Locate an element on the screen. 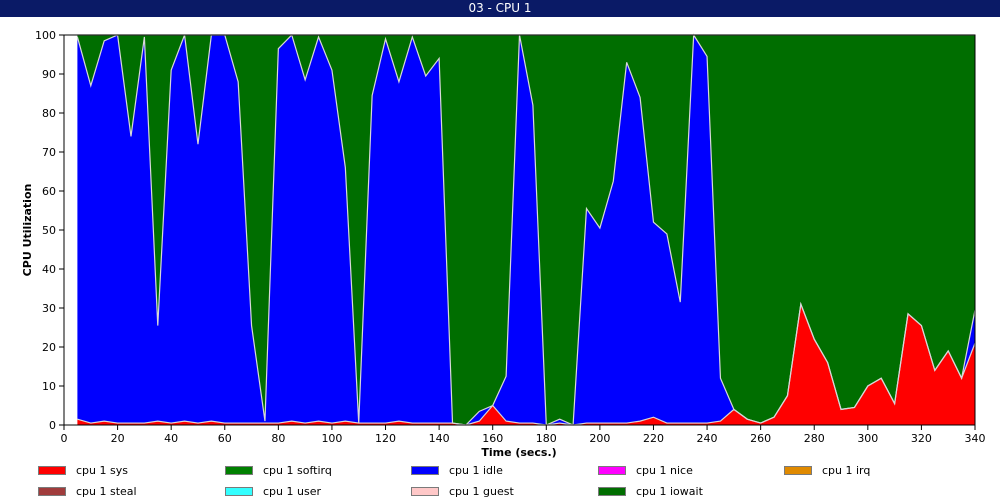 This screenshot has height=504, width=1000. legend-label: cpu 1 user is located at coordinates (292, 491).